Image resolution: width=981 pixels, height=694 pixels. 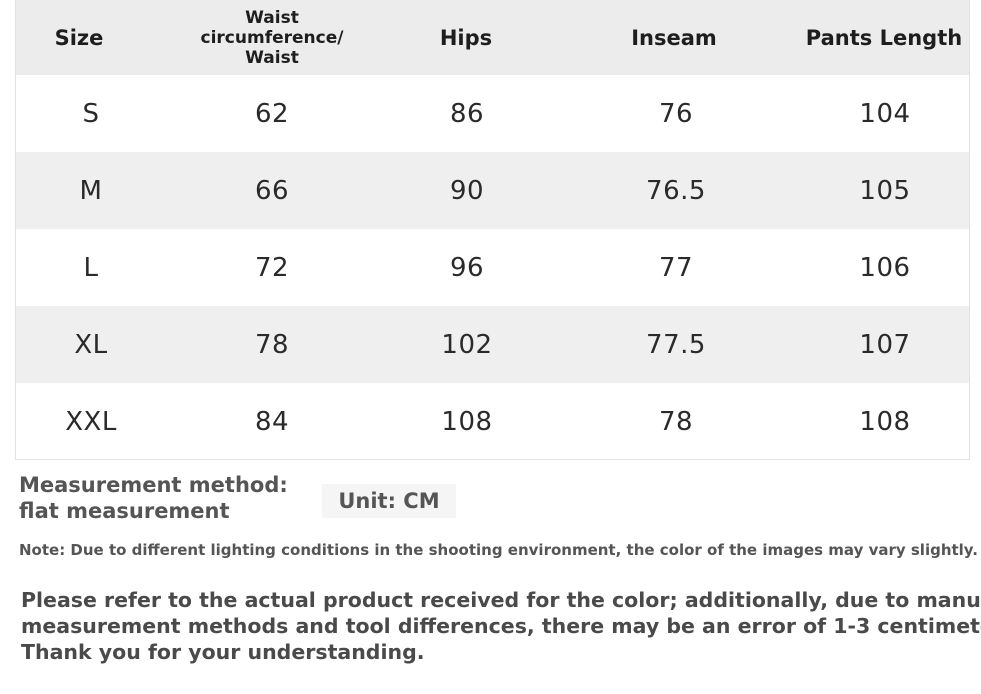 What do you see at coordinates (91, 190) in the screenshot?
I see `cell-size: M` at bounding box center [91, 190].